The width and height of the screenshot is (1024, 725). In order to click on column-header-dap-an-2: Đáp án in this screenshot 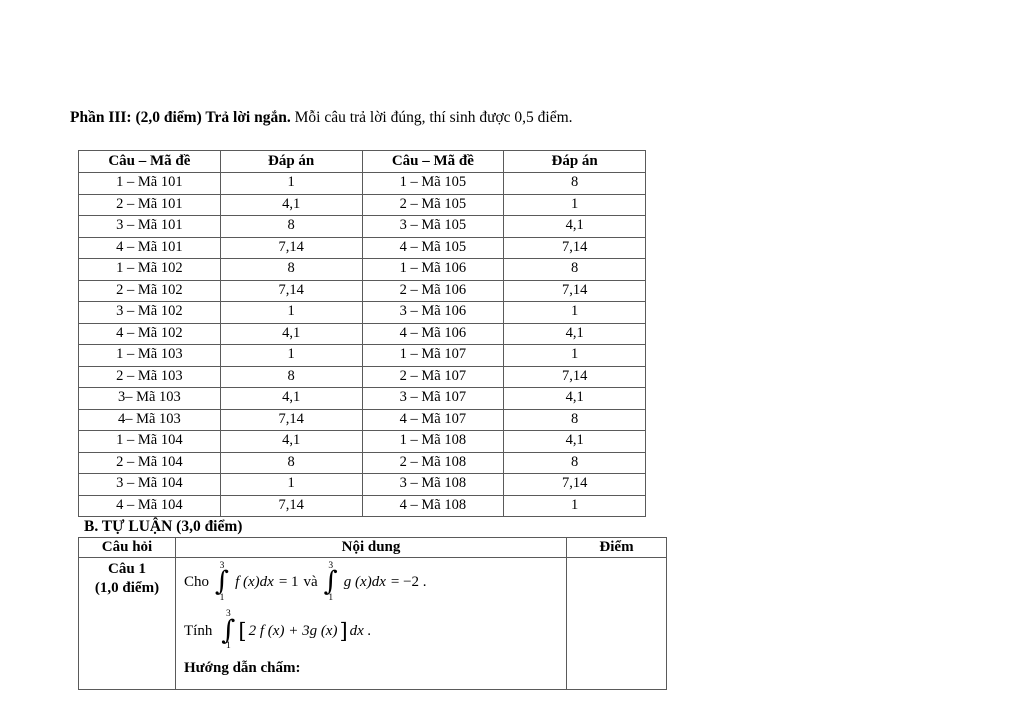, I will do `click(574, 161)`.